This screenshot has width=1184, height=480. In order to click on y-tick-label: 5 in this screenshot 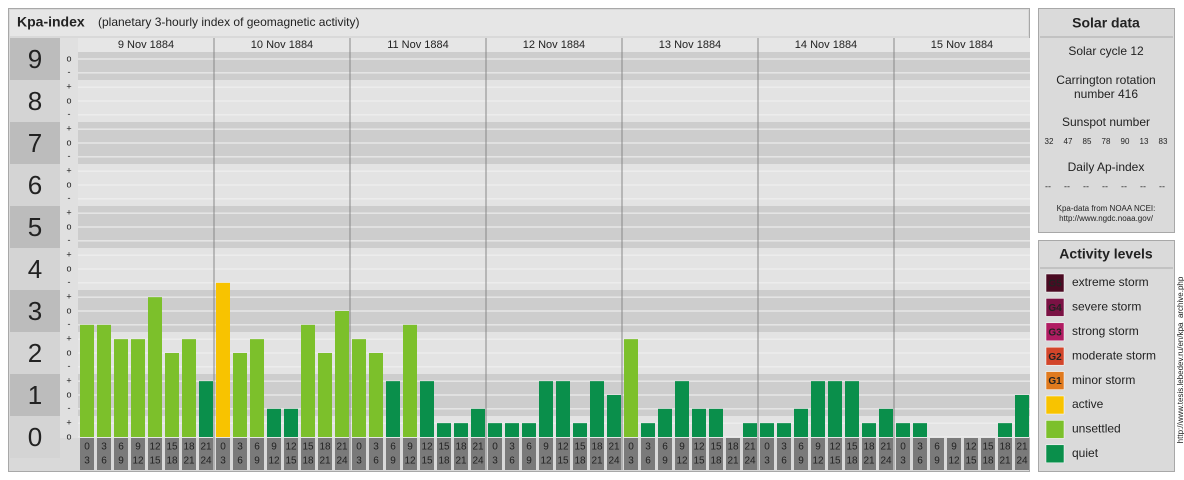, I will do `click(35, 227)`.